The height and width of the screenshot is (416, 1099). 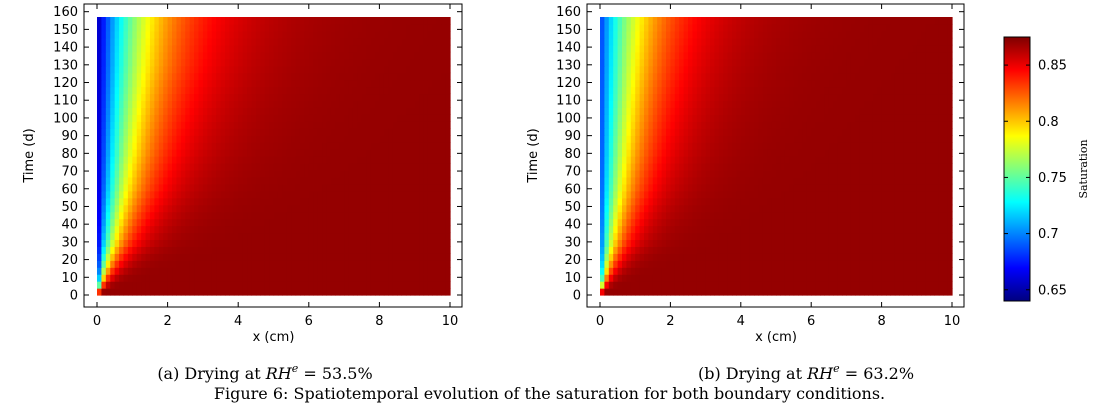 I want to click on colorbar-label: Saturation, so click(x=1083, y=168).